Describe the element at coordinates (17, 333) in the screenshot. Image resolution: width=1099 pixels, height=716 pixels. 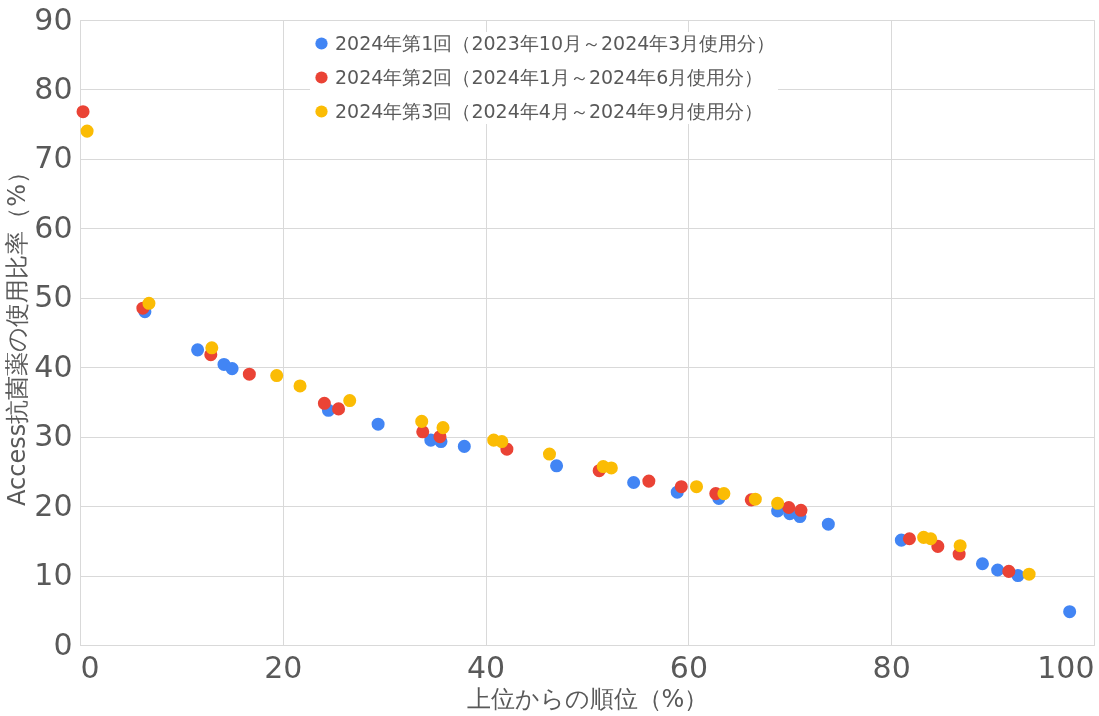
I see `y-axis-title: Access抗菌薬の使用比率（%）` at that location.